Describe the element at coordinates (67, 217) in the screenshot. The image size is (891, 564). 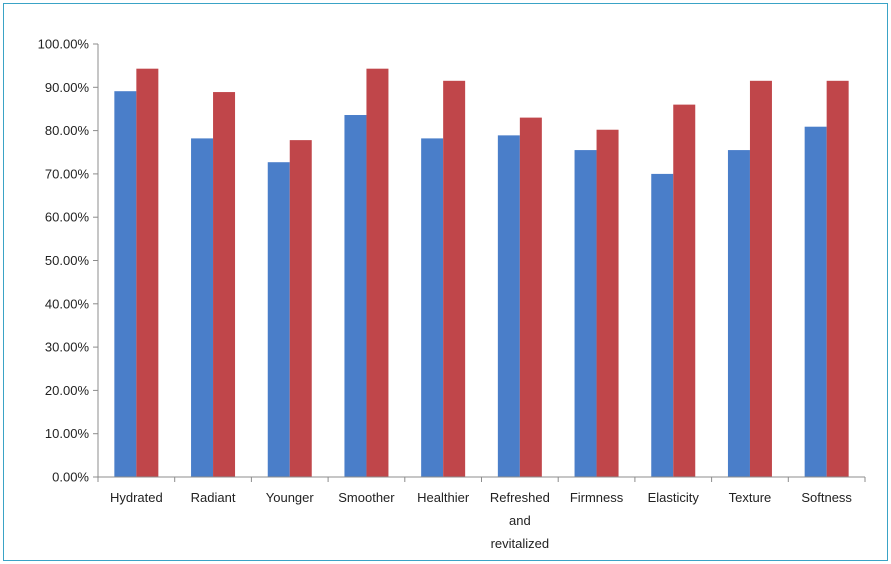
I see `y-tick-label: 60.00%` at that location.